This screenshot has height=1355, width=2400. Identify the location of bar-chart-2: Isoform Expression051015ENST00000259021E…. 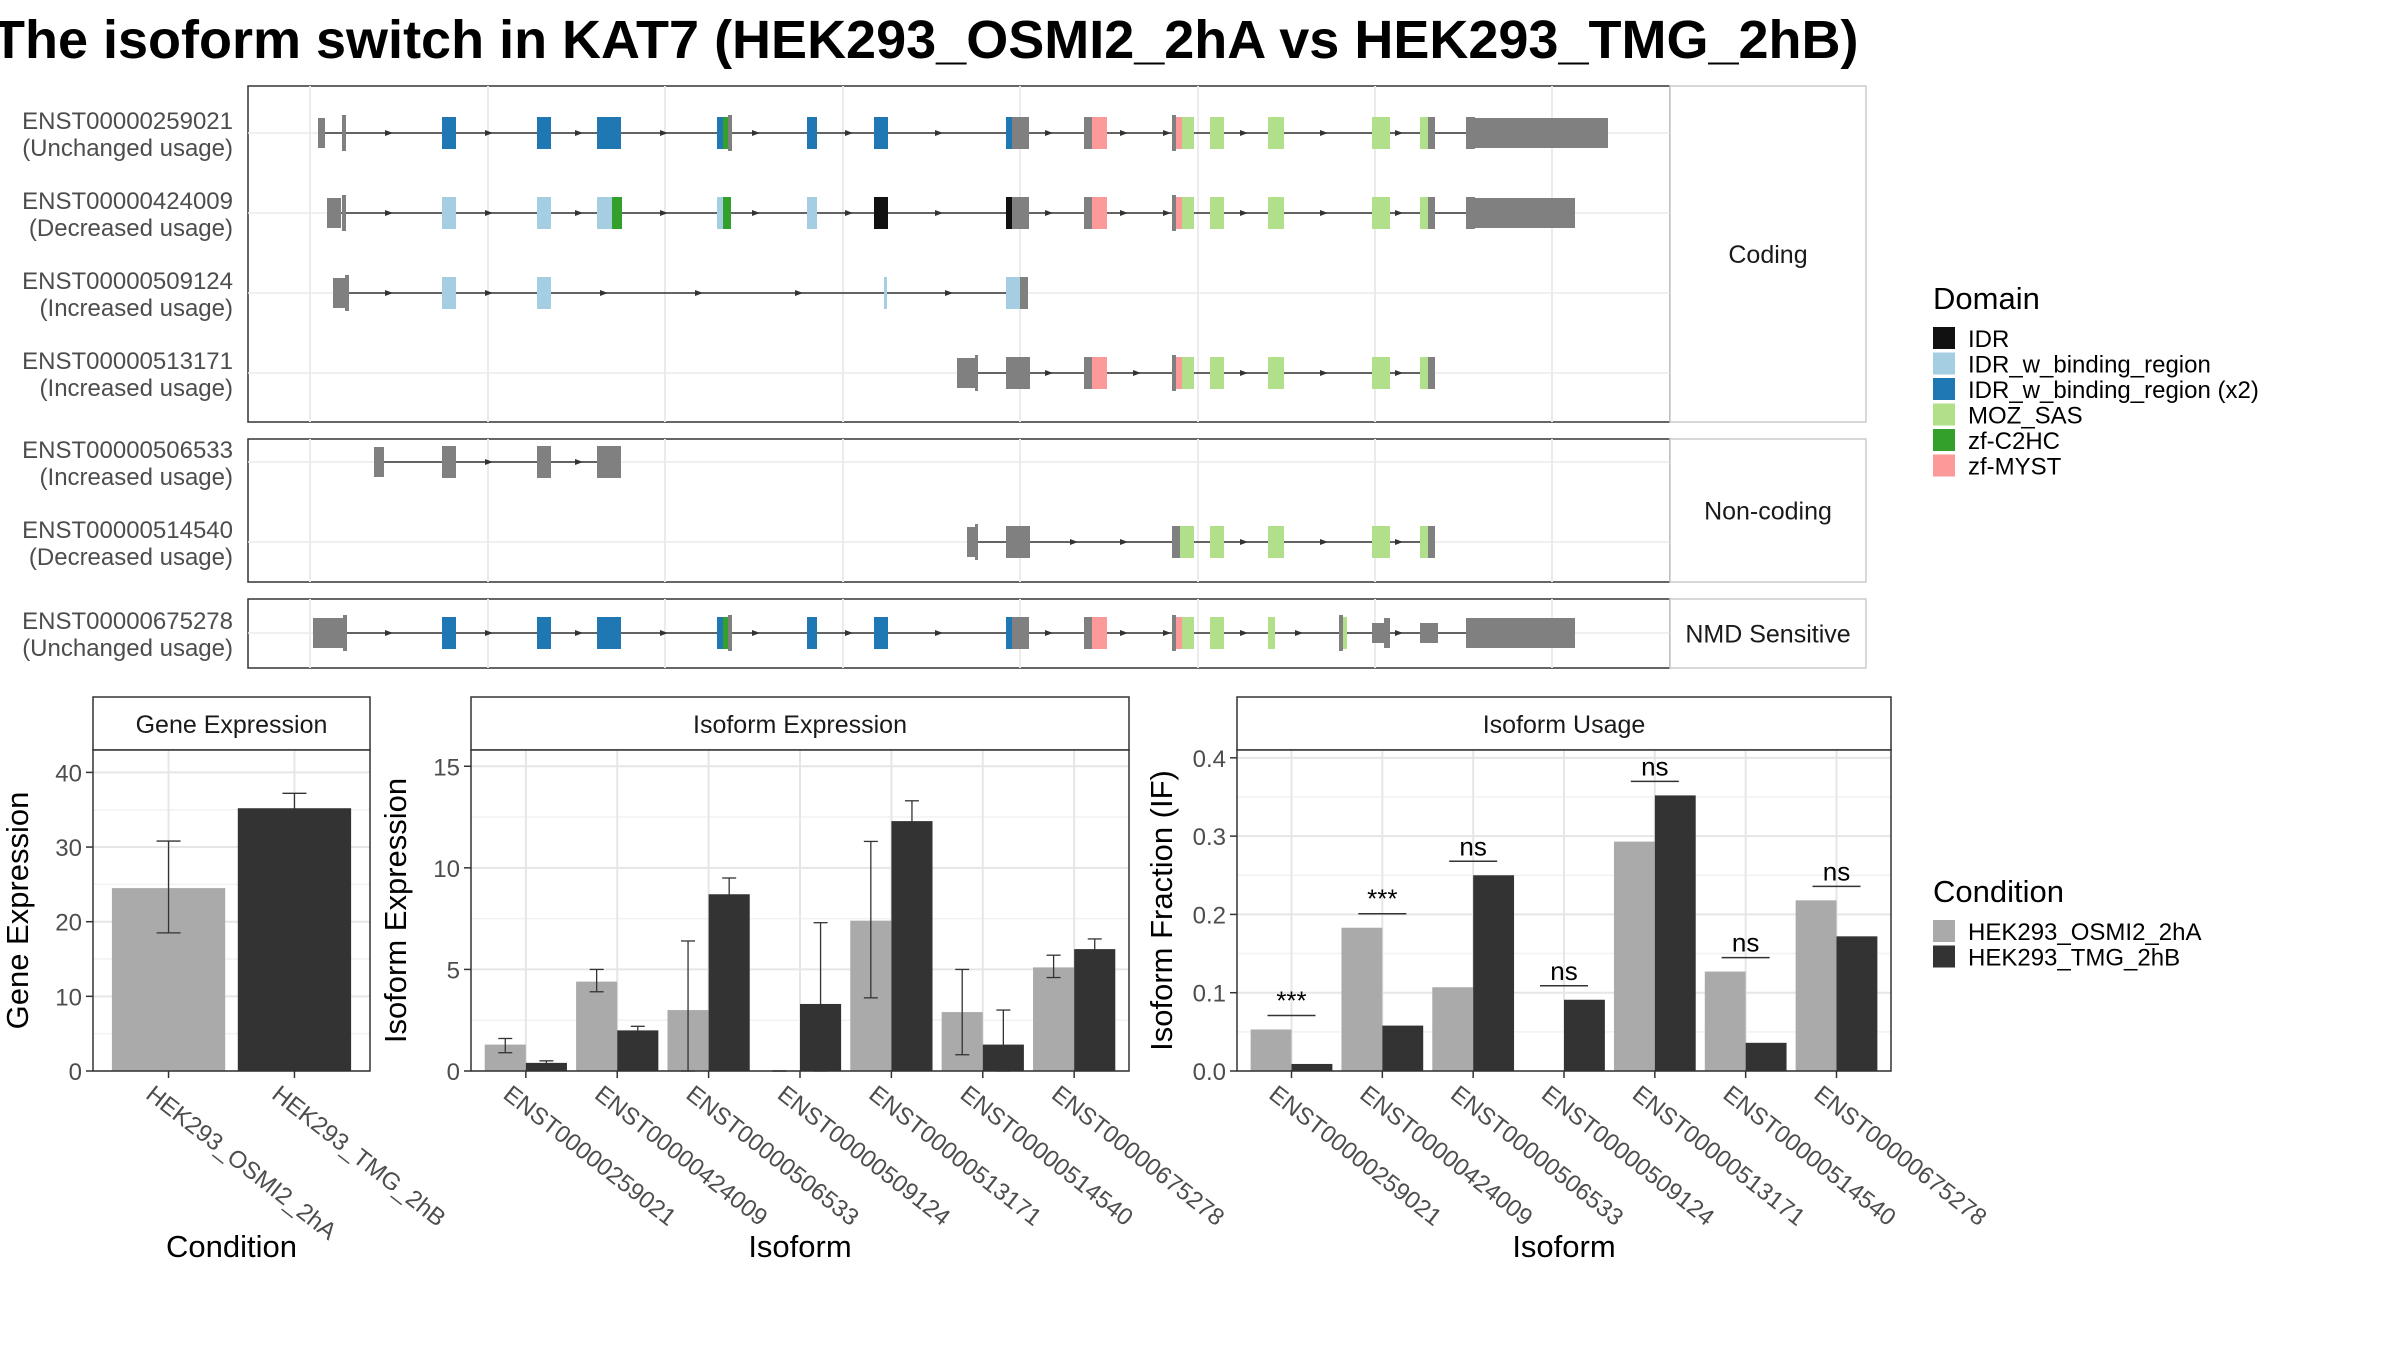
(803, 980).